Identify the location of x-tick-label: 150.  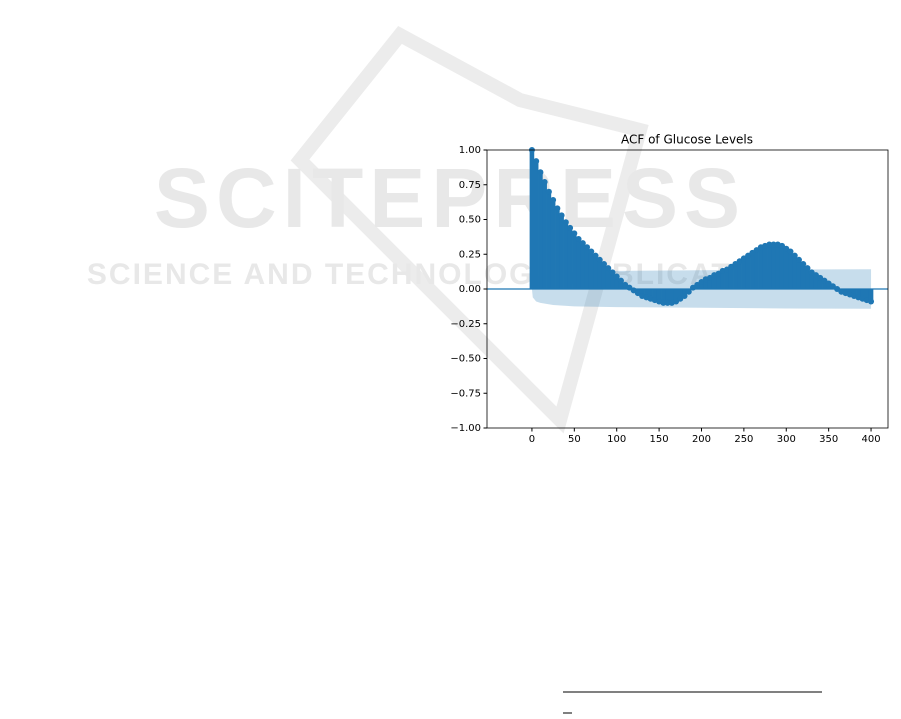
(659, 439).